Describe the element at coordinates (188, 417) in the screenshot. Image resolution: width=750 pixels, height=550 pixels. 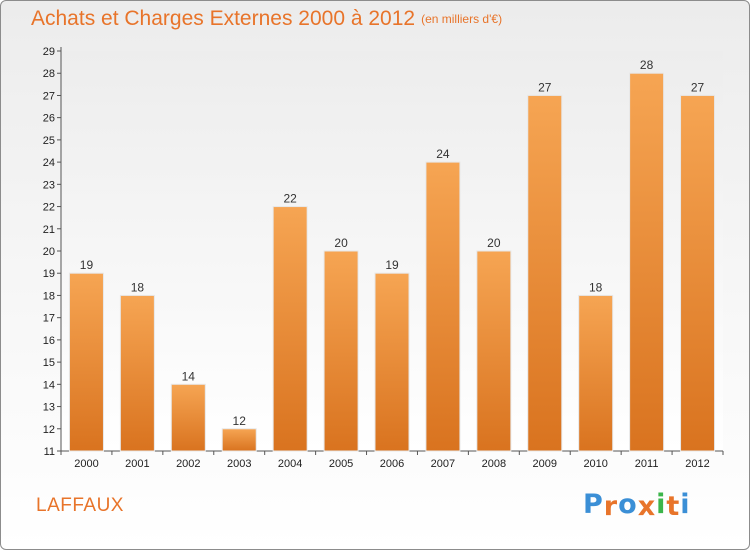
I see `bar-2002` at that location.